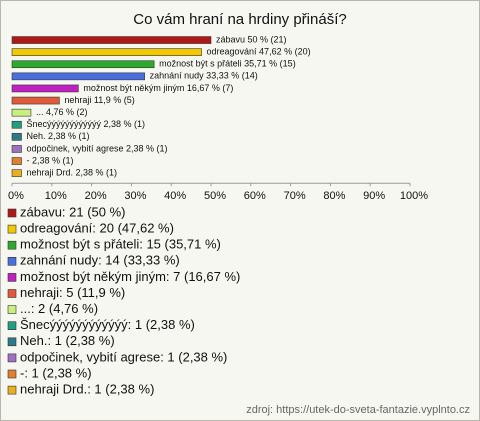  Describe the element at coordinates (227, 64) in the screenshot. I see `value-label: možnost být s přáteli 35,71 % (15)` at that location.